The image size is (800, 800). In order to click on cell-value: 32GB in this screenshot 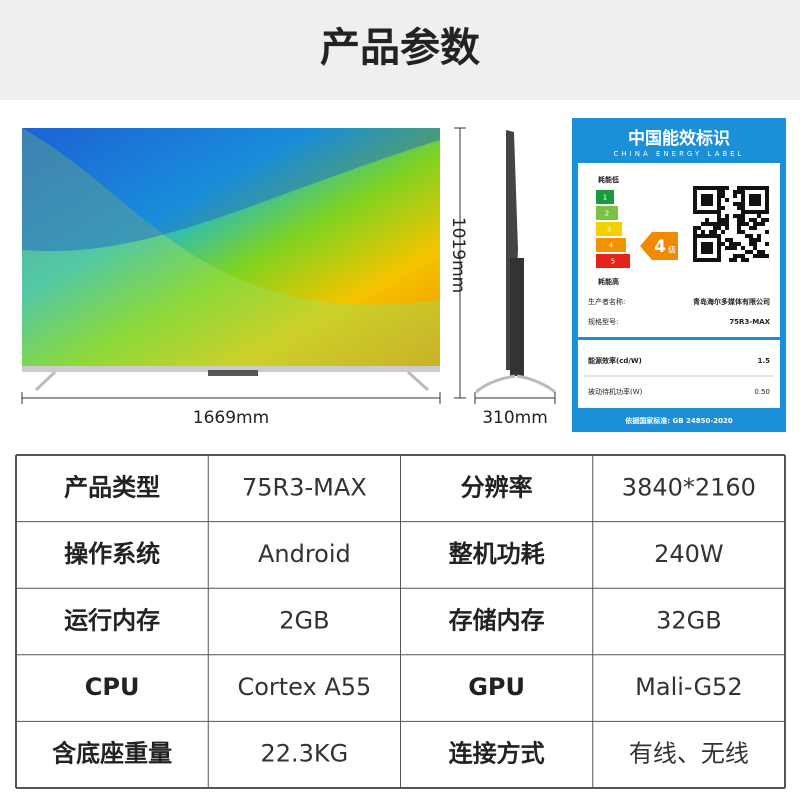, I will do `click(689, 621)`.